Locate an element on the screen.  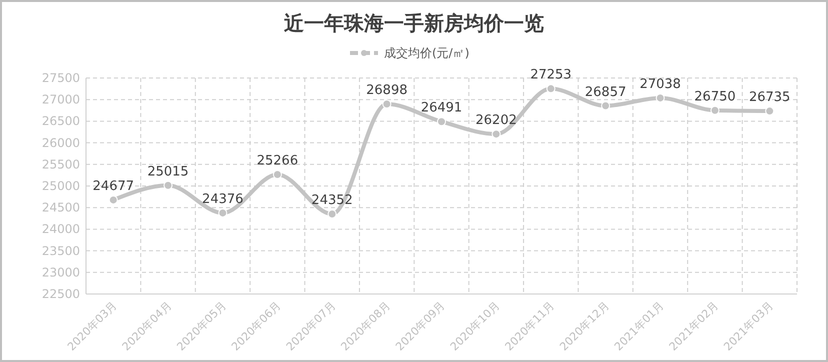
y-tick-label: 23500 is located at coordinates (61, 251).